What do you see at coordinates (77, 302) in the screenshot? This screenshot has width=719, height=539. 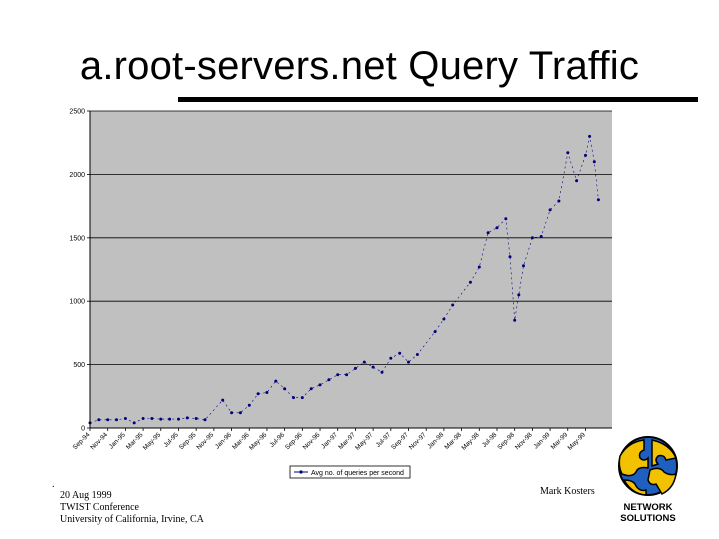 I see `y-tick-label: 1000` at bounding box center [77, 302].